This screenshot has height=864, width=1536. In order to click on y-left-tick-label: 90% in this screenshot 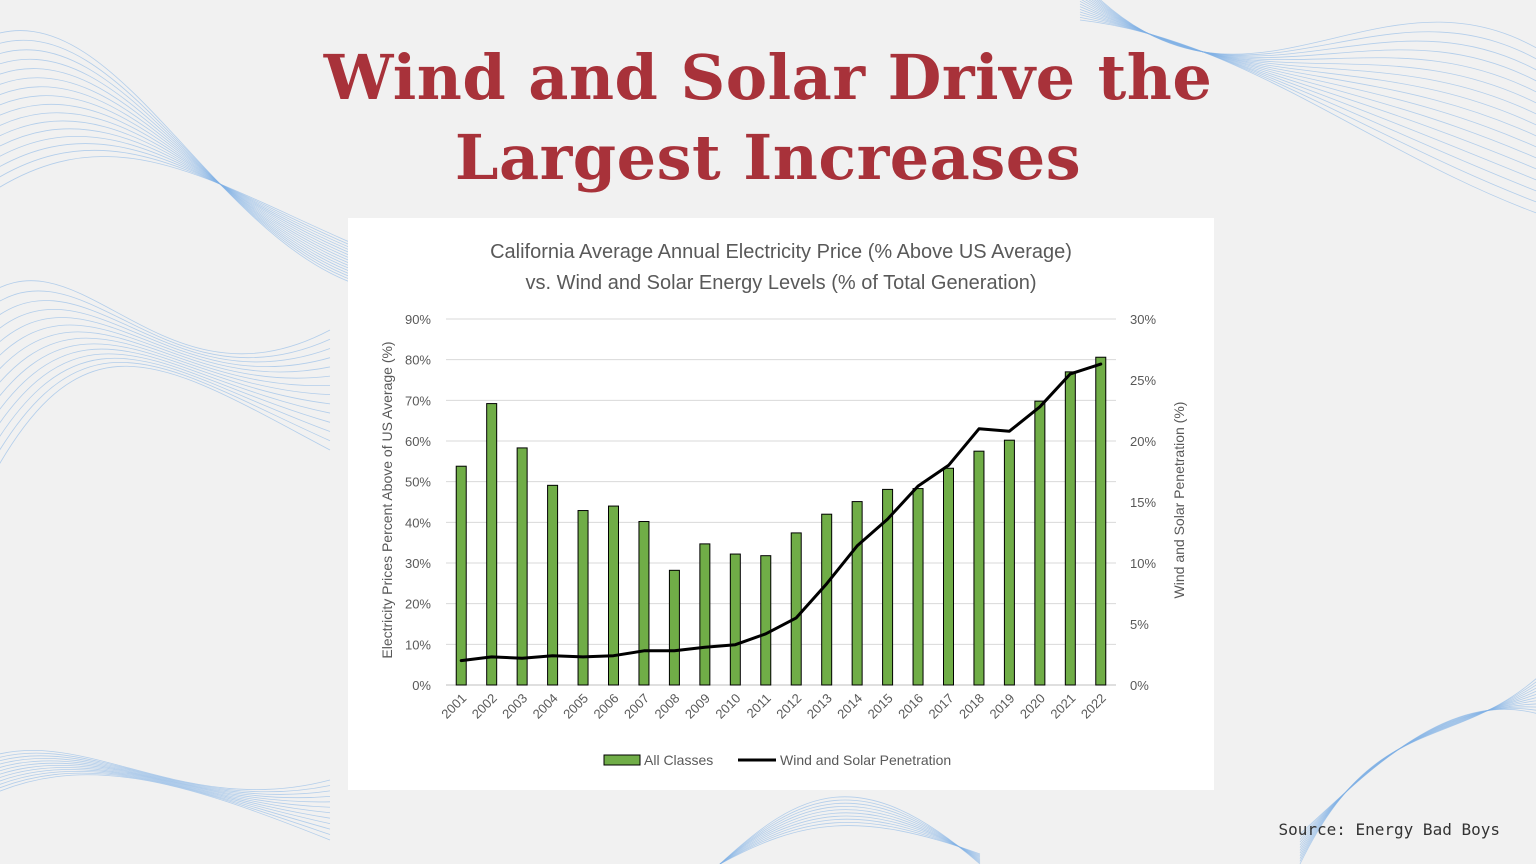, I will do `click(418, 319)`.